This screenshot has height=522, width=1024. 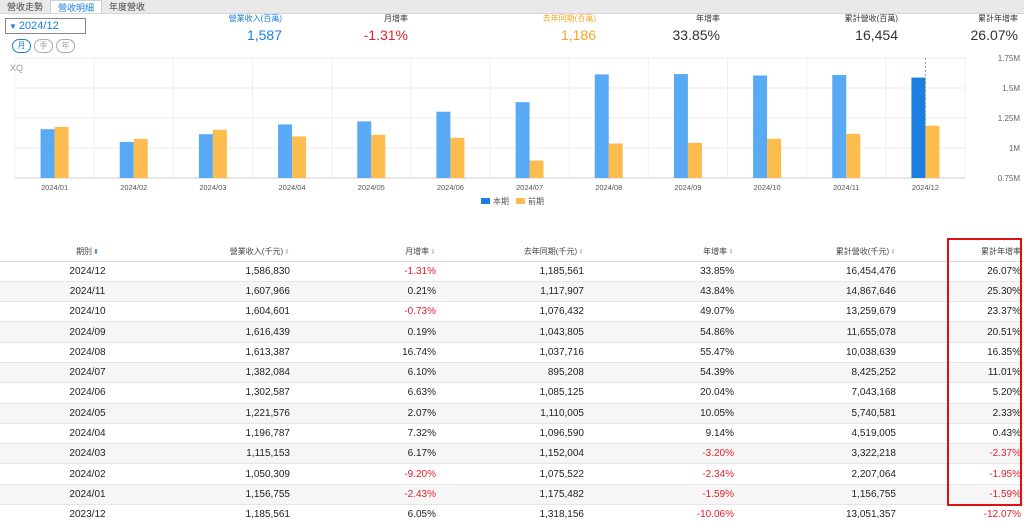 I want to click on column-header: 累計營收(千元)⬍, so click(x=818, y=252).